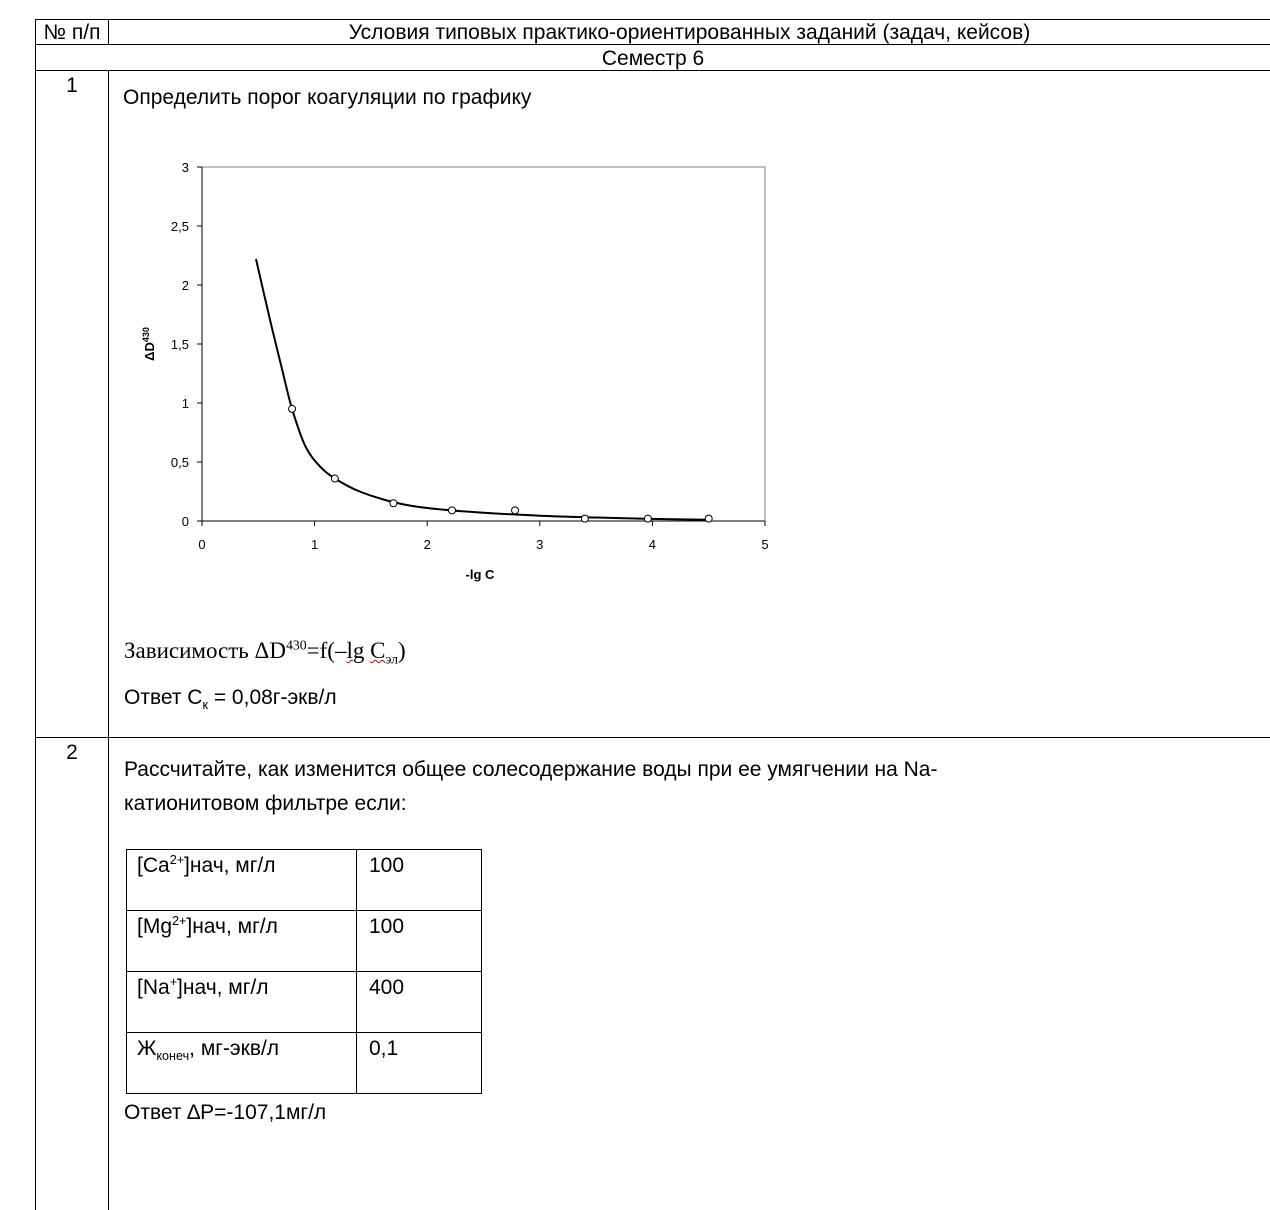  Describe the element at coordinates (147, 1048) in the screenshot. I see `parameter-name-pre: Ж` at that location.